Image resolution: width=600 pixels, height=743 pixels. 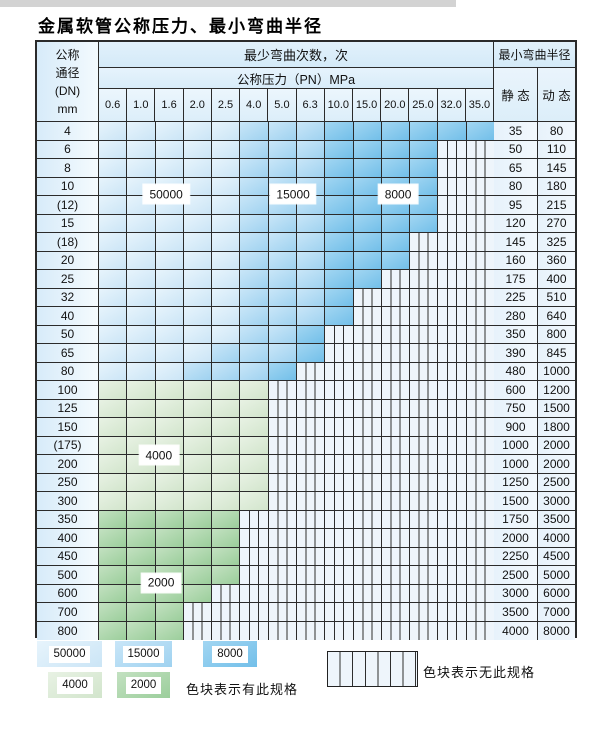 I want to click on dn-cell: 20, so click(x=68, y=260).